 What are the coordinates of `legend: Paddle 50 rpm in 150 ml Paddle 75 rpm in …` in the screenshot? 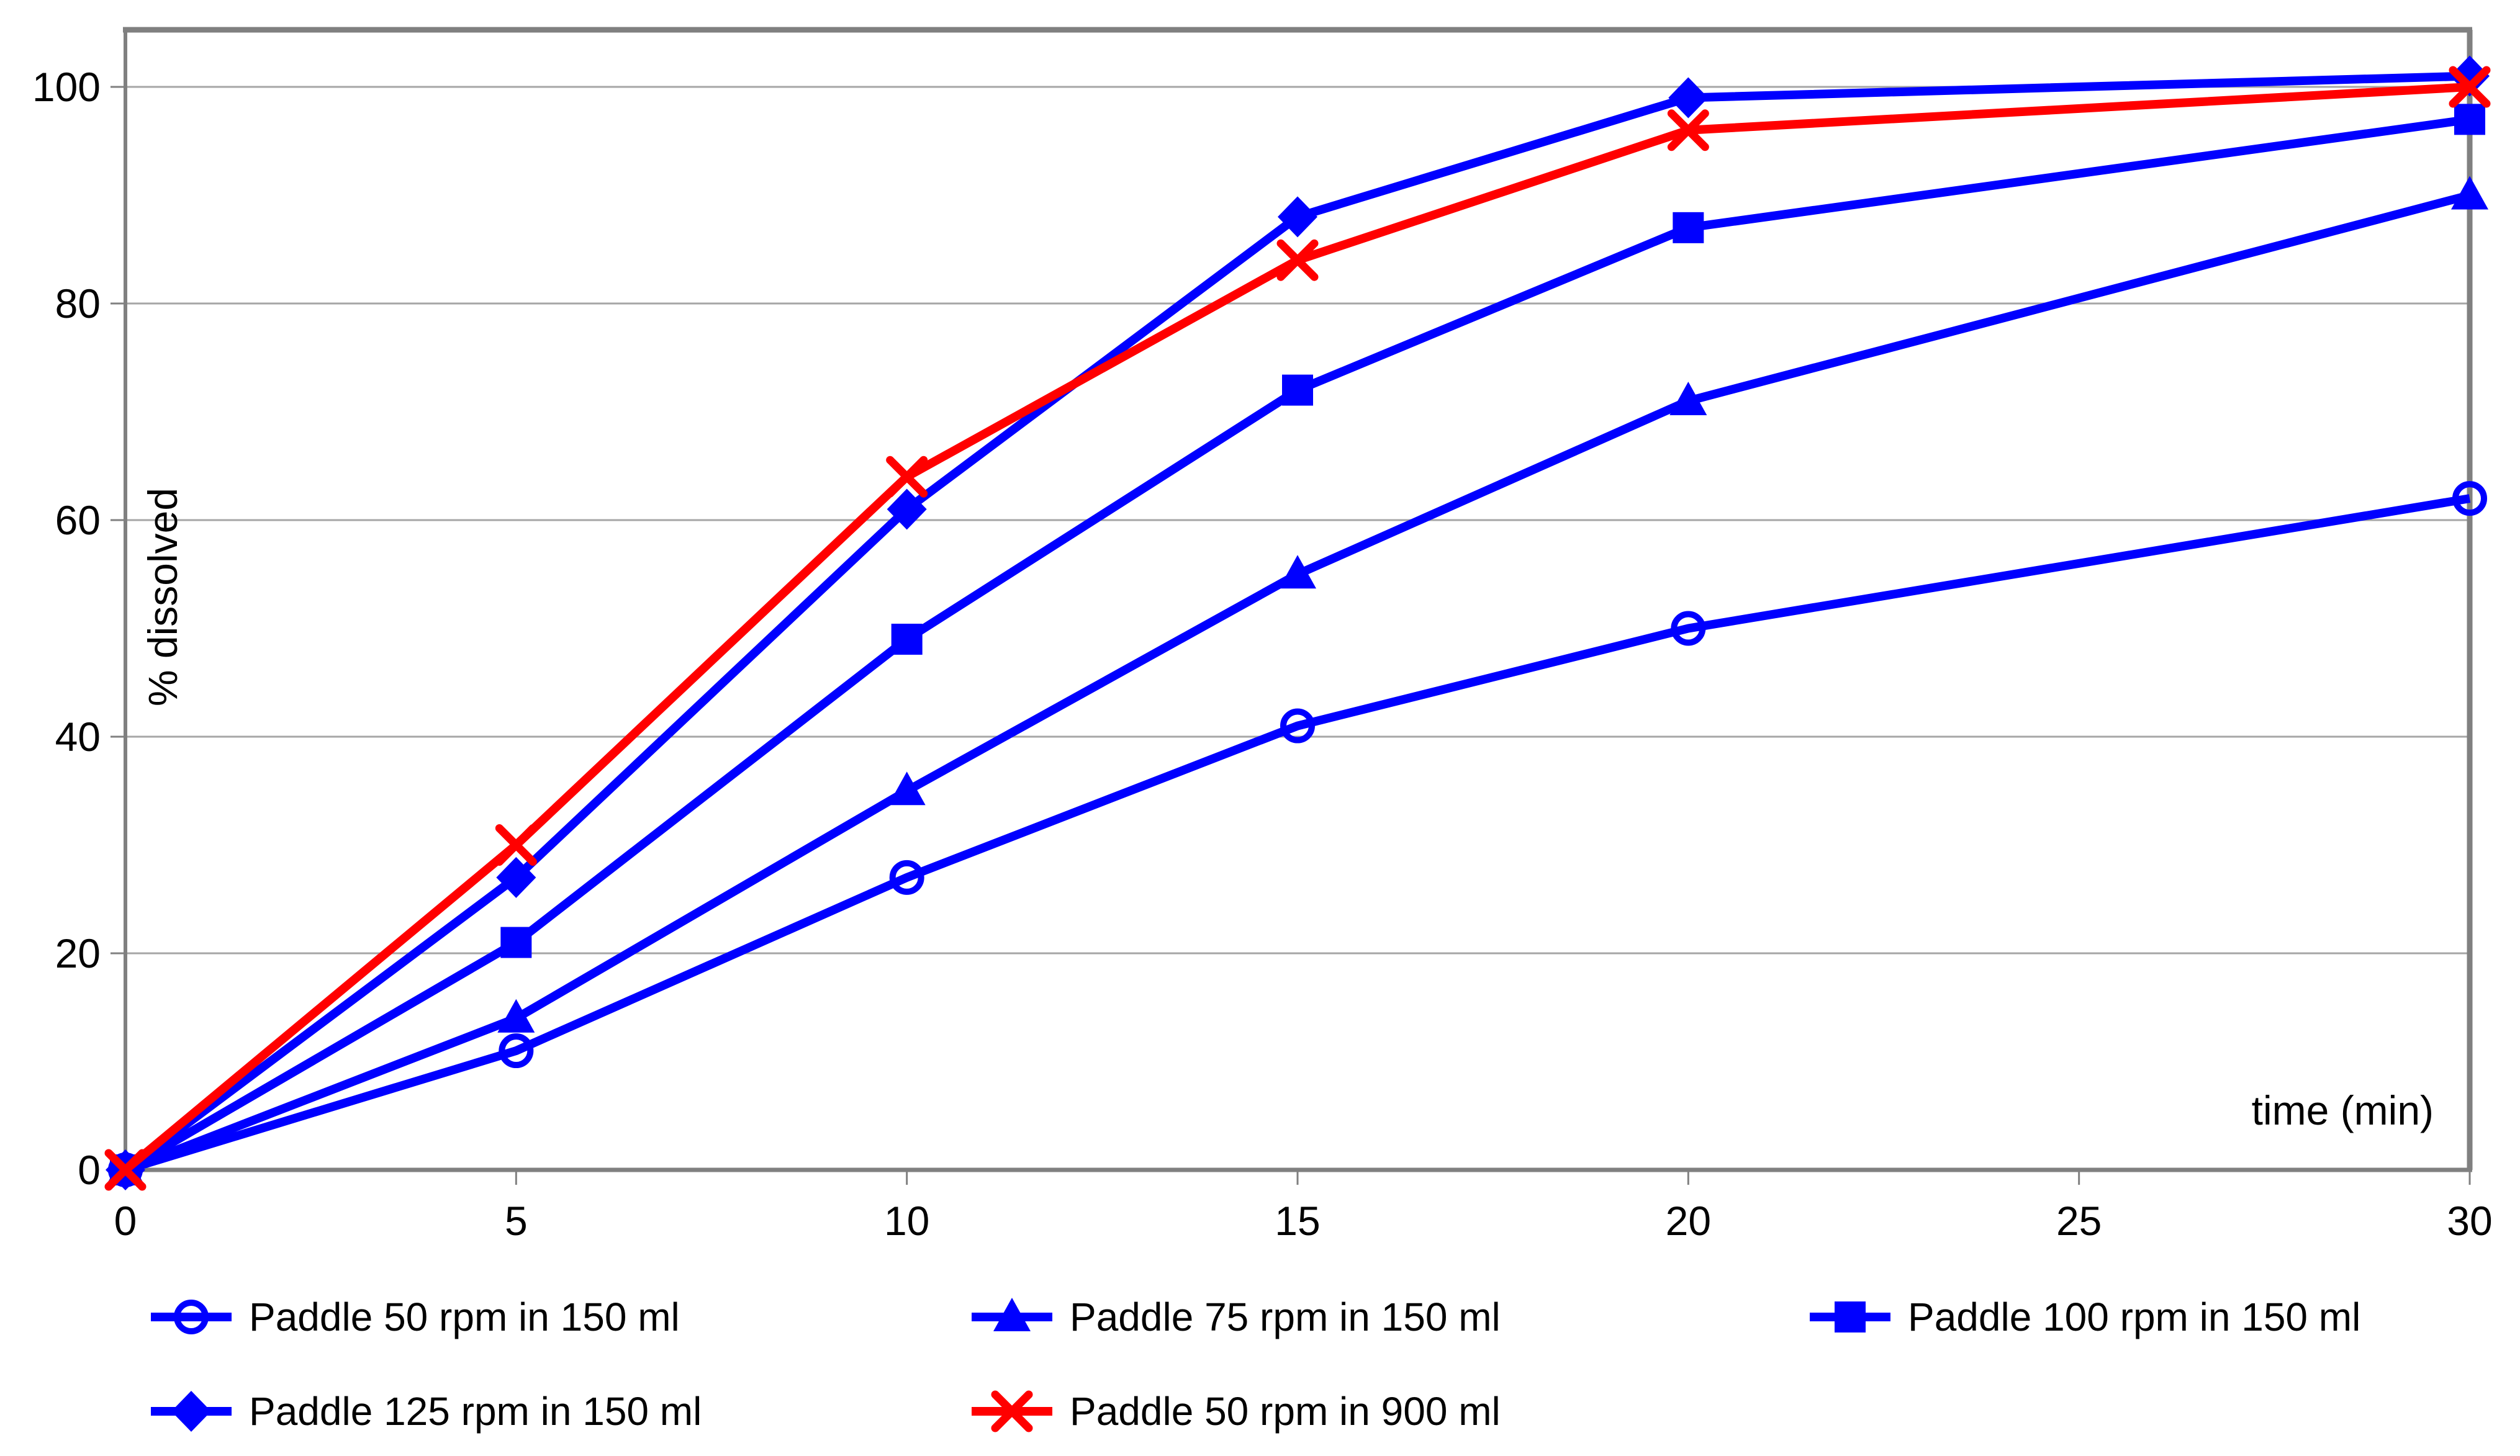 It's located at (1255, 1364).